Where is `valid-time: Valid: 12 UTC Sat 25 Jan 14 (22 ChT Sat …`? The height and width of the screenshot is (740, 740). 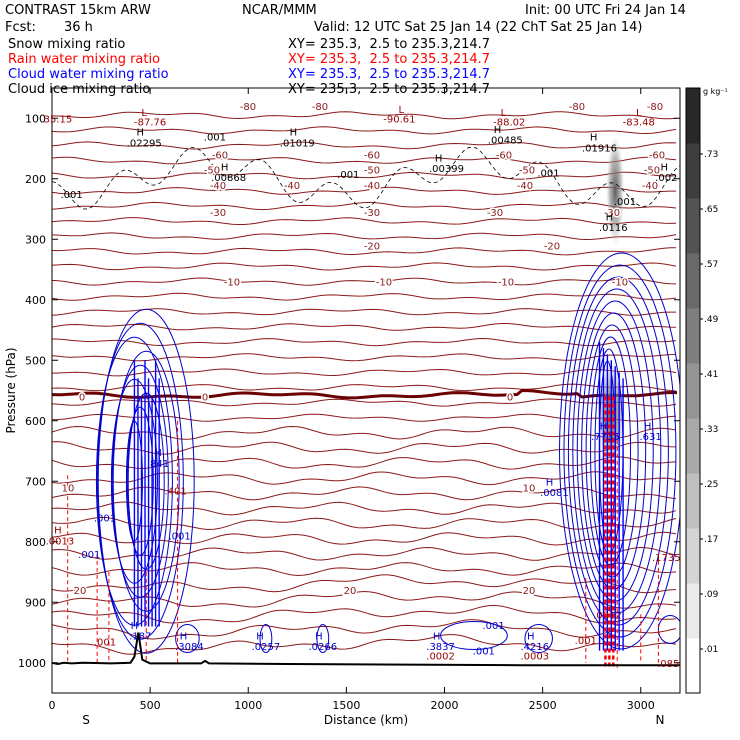 valid-time: Valid: 12 UTC Sat 25 Jan 14 (22 ChT Sat … is located at coordinates (478, 27).